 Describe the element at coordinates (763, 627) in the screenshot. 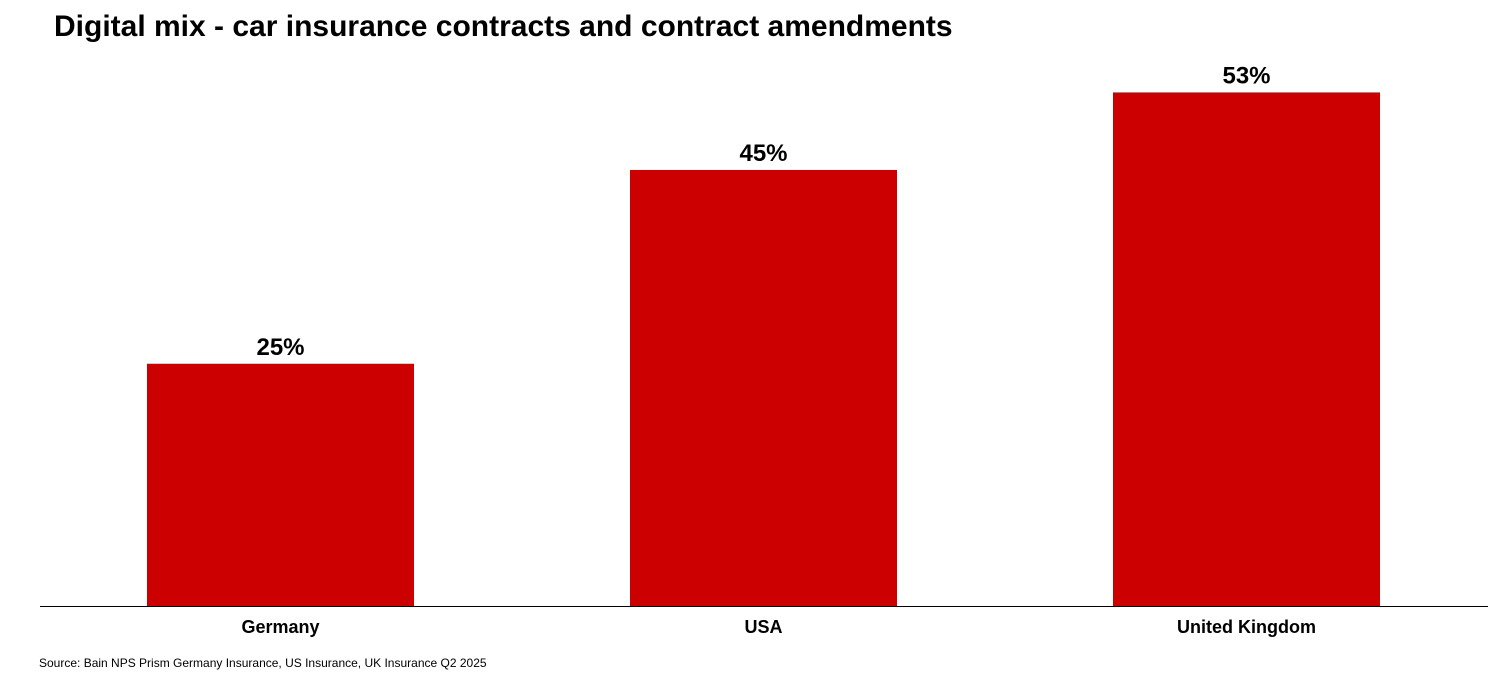

I see `x-tick-label: USA` at that location.